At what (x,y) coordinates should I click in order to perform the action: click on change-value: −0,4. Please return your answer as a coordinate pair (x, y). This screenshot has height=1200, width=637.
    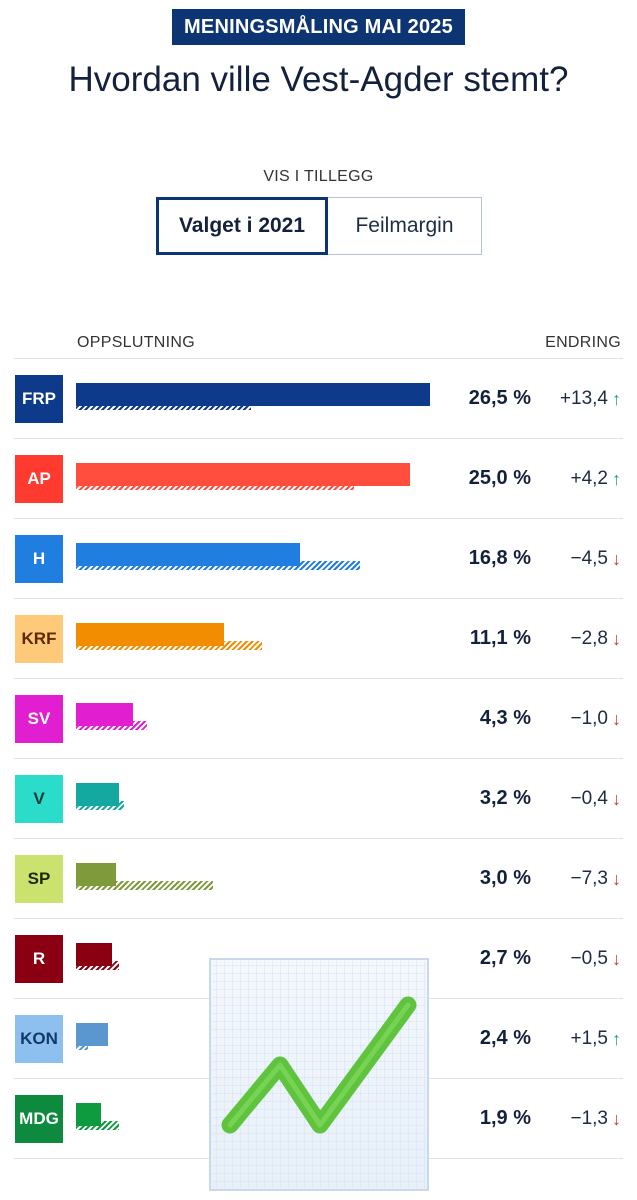
    Looking at the image, I should click on (589, 798).